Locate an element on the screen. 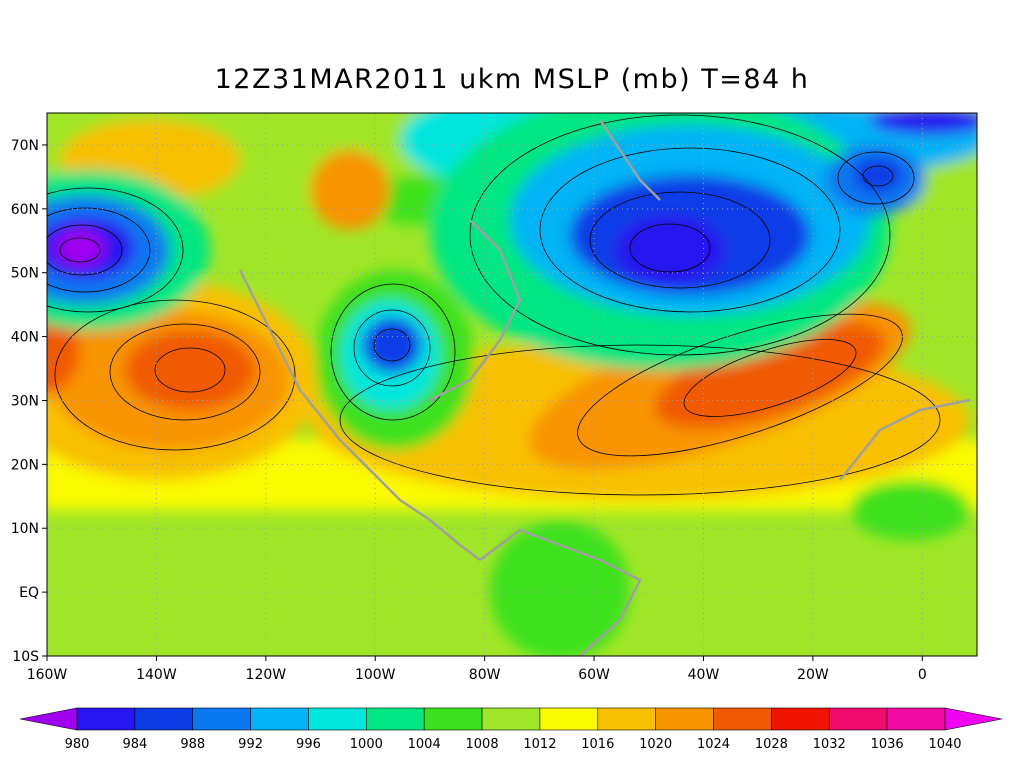 The image size is (1024, 772). x-tick-label: 80W is located at coordinates (485, 675).